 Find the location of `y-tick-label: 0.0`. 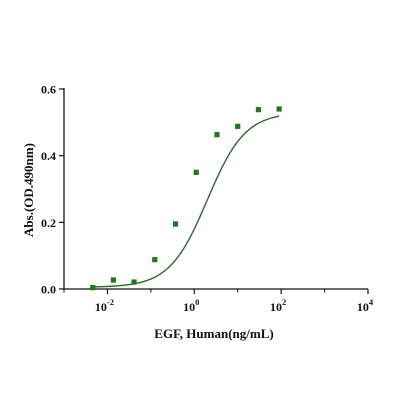

y-tick-label: 0.0 is located at coordinates (48, 290).